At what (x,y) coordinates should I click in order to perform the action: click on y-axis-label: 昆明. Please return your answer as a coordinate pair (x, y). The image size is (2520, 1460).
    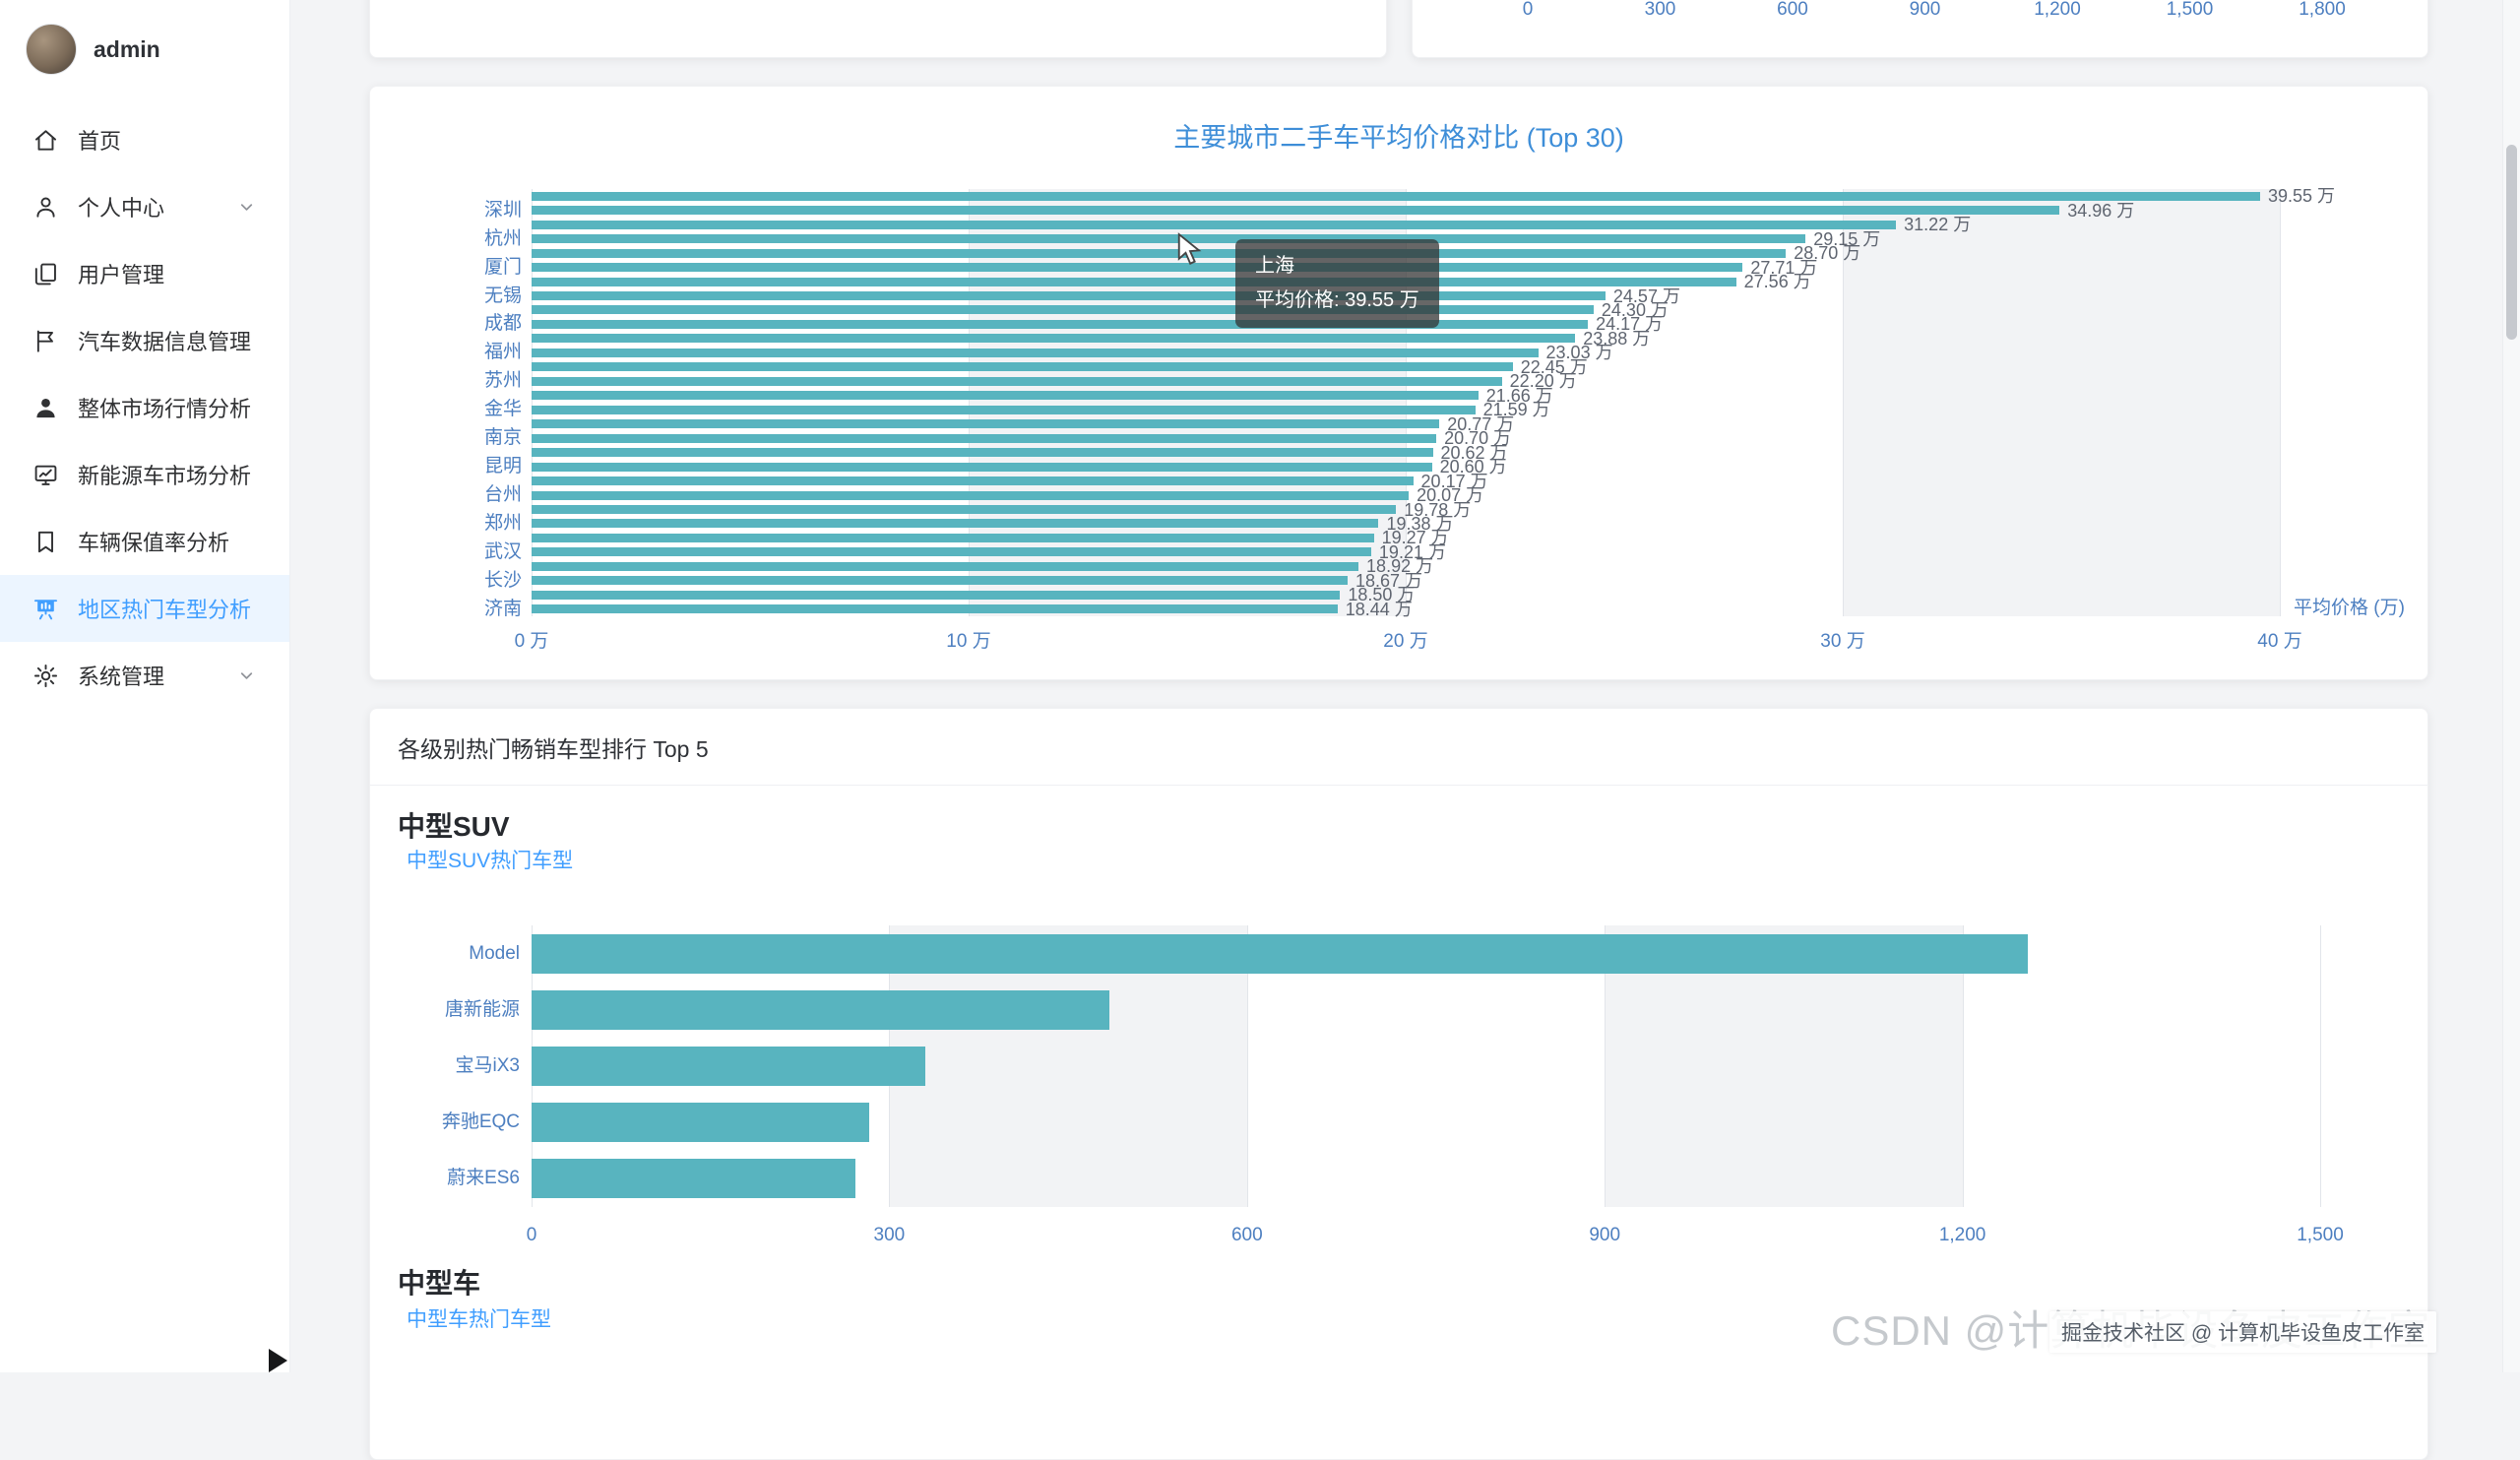
    Looking at the image, I should click on (502, 466).